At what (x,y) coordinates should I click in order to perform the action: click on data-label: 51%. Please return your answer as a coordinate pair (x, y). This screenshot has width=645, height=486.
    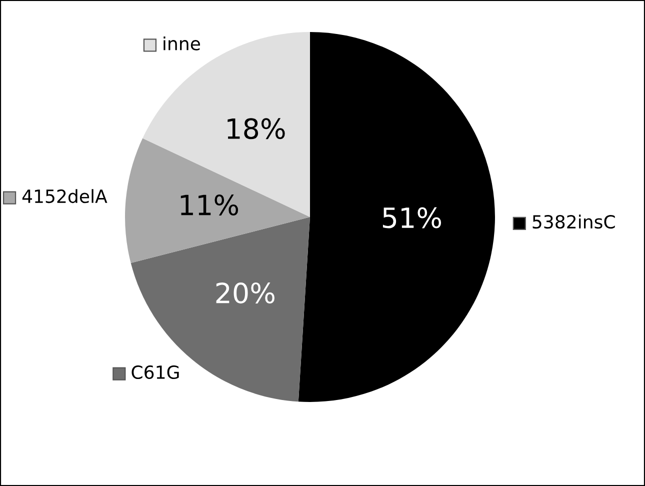
    Looking at the image, I should click on (412, 217).